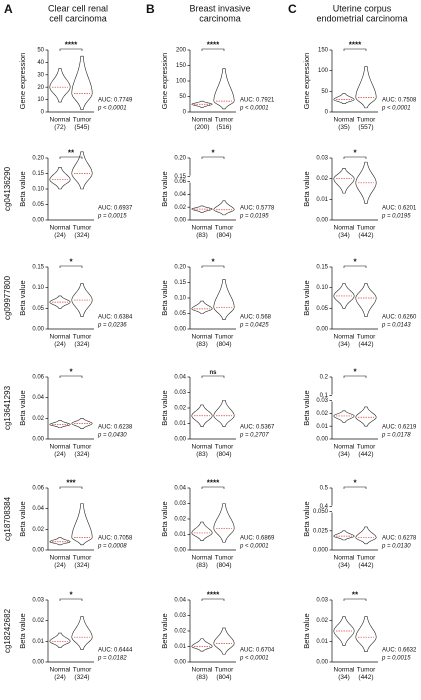 This screenshot has height=700, width=421. Describe the element at coordinates (256, 318) in the screenshot. I see `auc-label: AUC: 0.568` at that location.